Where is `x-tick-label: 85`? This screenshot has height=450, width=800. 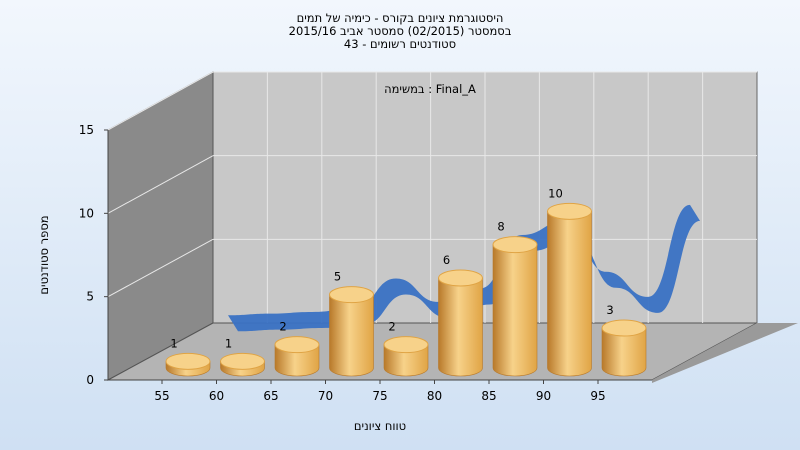
x-tick-label: 85 is located at coordinates (488, 396).